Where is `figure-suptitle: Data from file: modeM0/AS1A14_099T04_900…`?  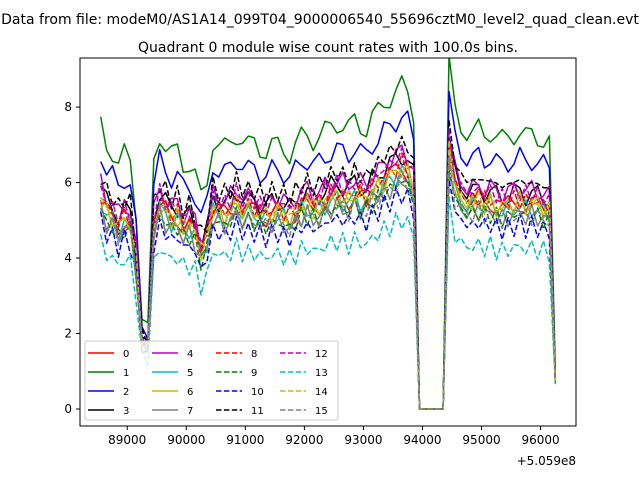
figure-suptitle: Data from file: modeM0/AS1A14_099T04_900… is located at coordinates (320, 20).